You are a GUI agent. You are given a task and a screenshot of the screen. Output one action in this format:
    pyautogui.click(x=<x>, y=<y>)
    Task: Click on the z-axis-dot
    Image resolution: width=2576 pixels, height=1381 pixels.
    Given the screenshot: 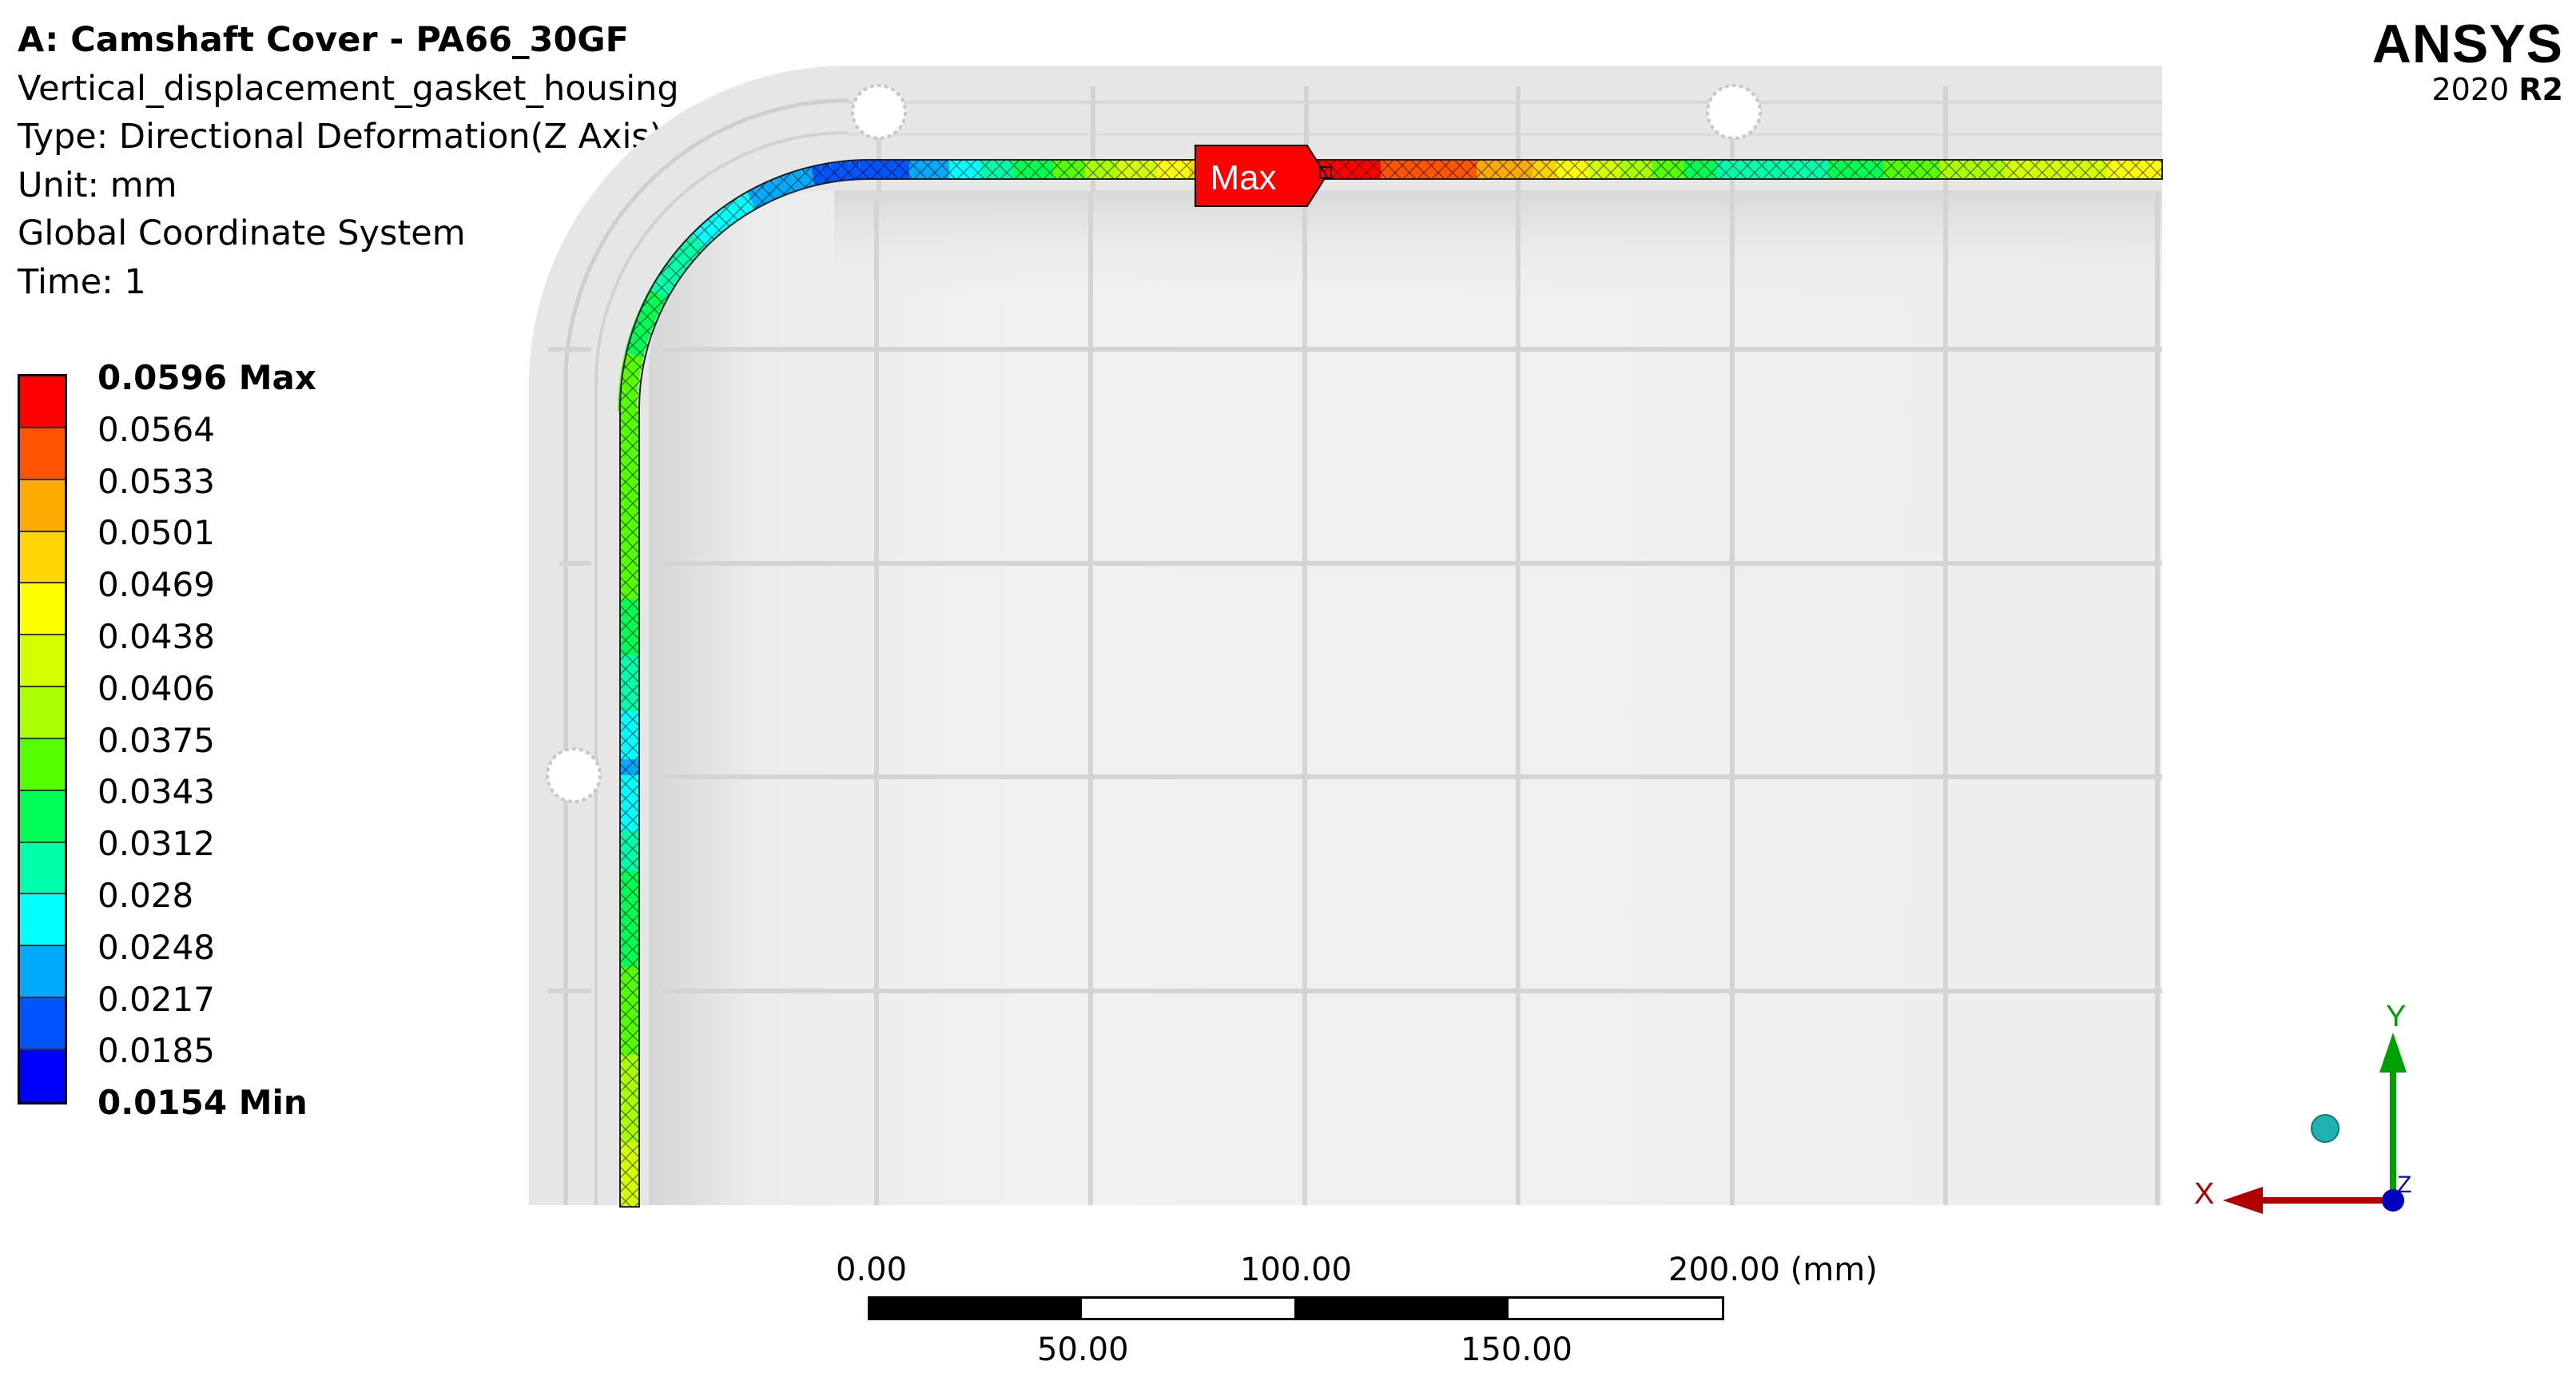 What is the action you would take?
    pyautogui.click(x=2393, y=1200)
    